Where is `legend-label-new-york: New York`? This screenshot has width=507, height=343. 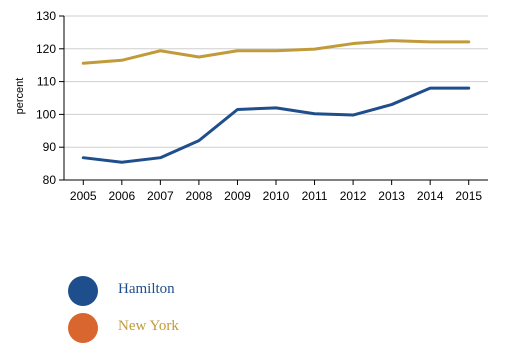
legend-label-new-york: New York is located at coordinates (148, 326).